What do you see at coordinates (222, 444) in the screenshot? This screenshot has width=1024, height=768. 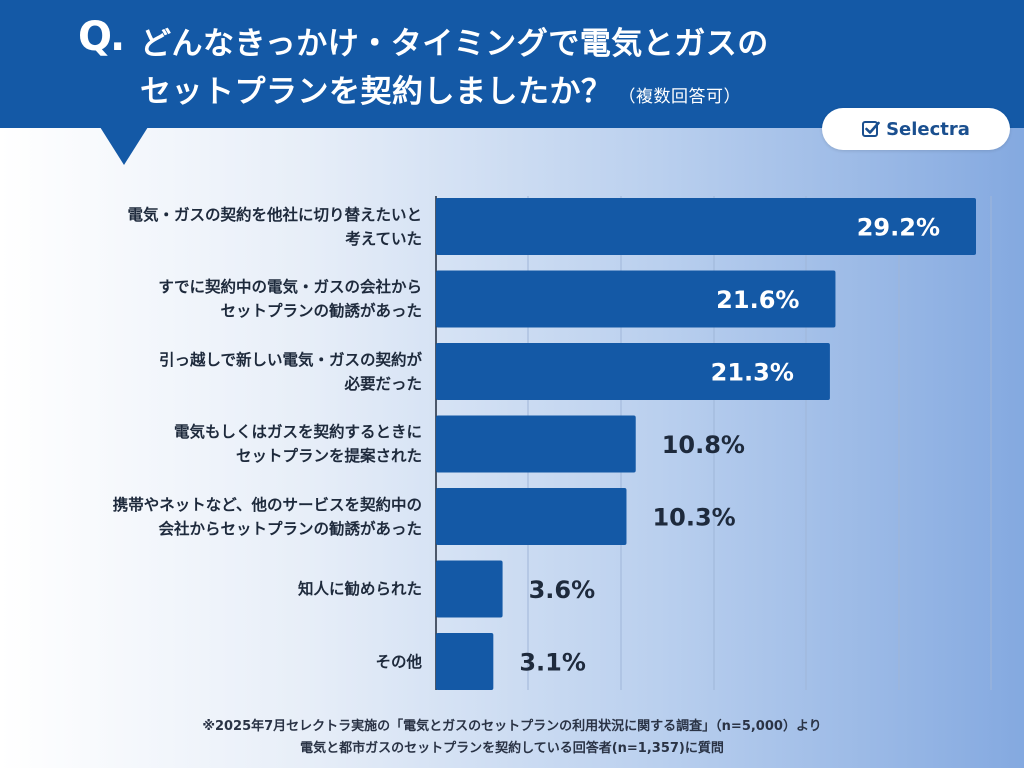 I see `category-label: 電気もしくはガスを契約するときにセットプランを提案された` at bounding box center [222, 444].